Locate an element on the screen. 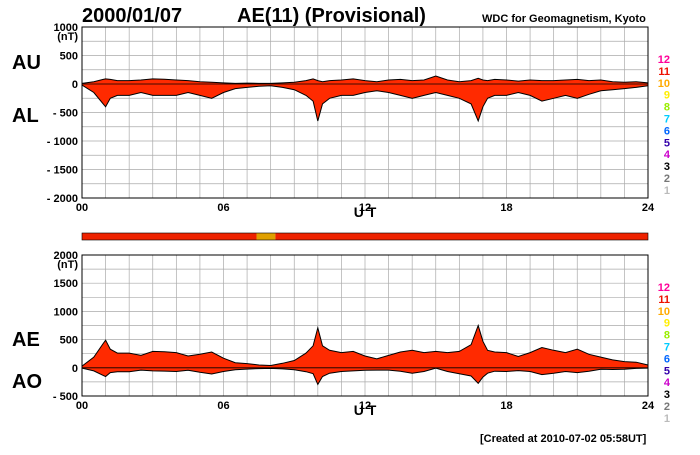 The width and height of the screenshot is (700, 455). created-footer: [Created at 2010-07-02 05:58UT] is located at coordinates (563, 439).